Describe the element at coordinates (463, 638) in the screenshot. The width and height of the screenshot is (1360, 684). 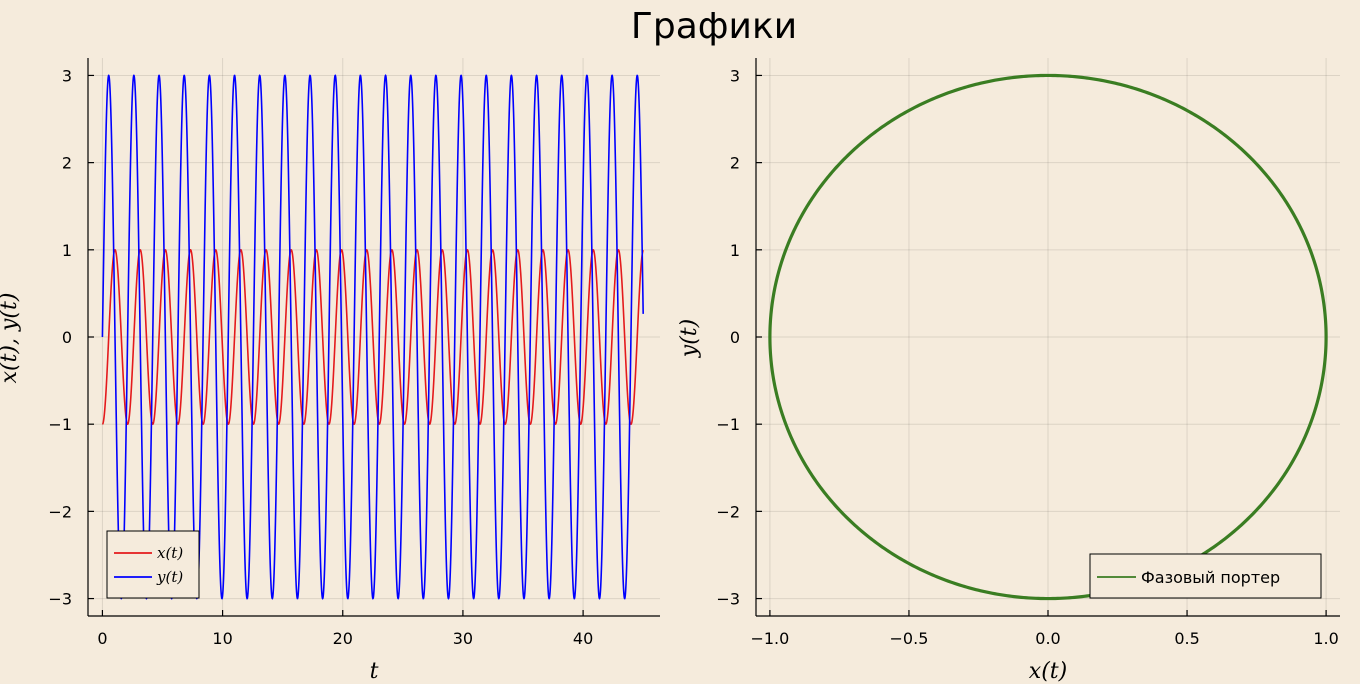
I see `x-tick-label: 30` at that location.